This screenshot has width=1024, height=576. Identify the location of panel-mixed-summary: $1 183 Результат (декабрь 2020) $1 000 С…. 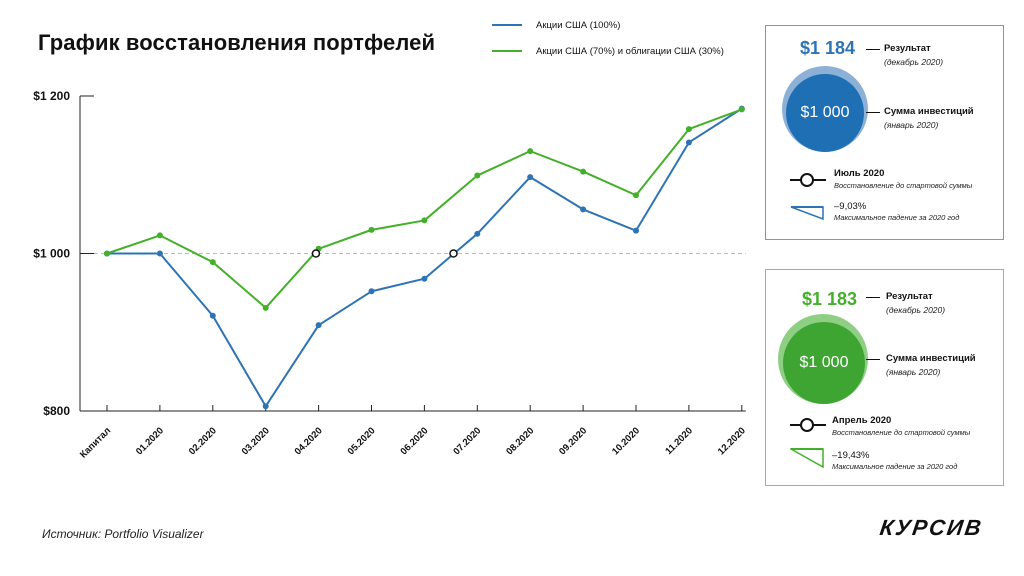
(884, 377).